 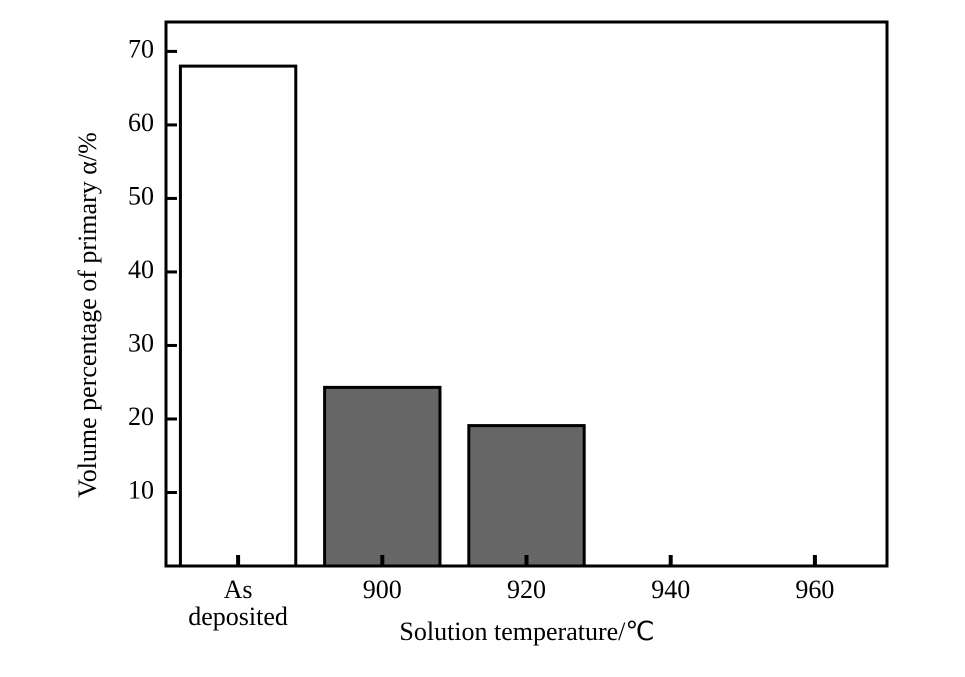 What do you see at coordinates (671, 589) in the screenshot?
I see `x-tick-label: 940` at bounding box center [671, 589].